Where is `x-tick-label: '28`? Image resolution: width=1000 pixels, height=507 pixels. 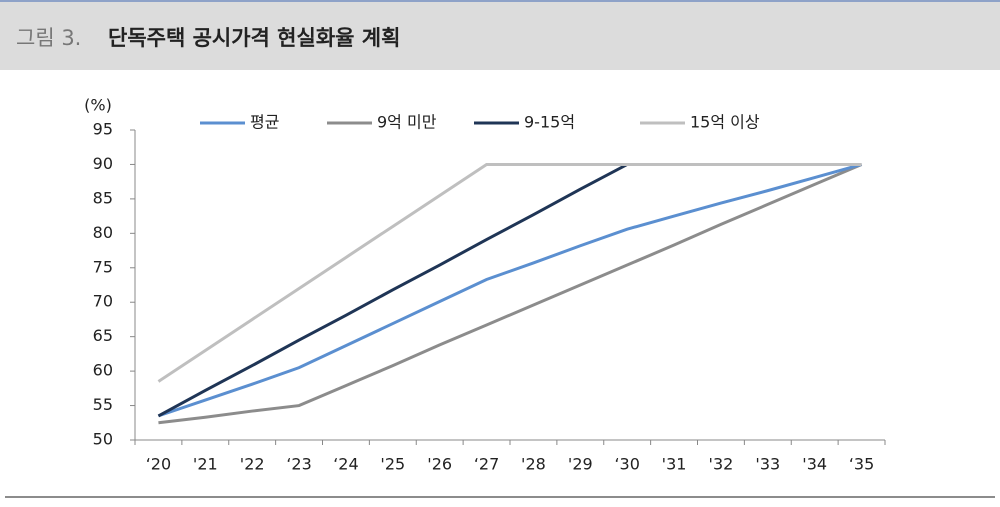
x-tick-label: '28 is located at coordinates (533, 464).